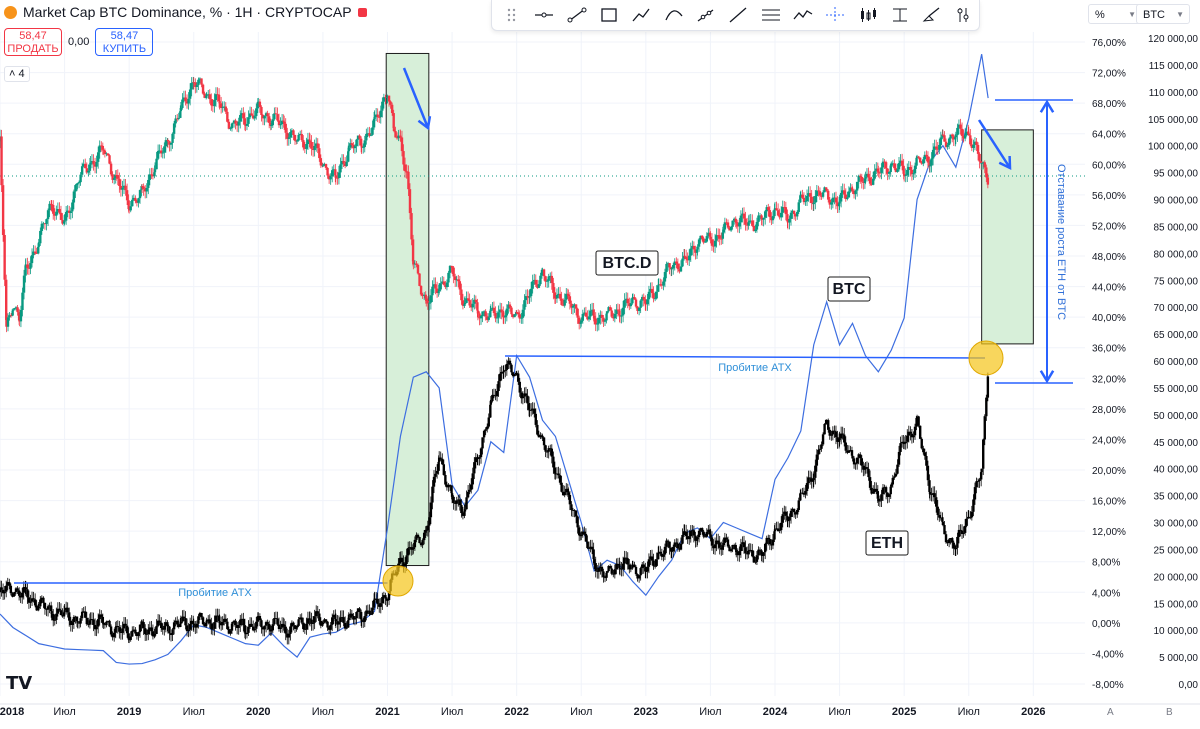 The width and height of the screenshot is (1200, 729). Describe the element at coordinates (738, 15) in the screenshot. I see `line-icon` at that location.